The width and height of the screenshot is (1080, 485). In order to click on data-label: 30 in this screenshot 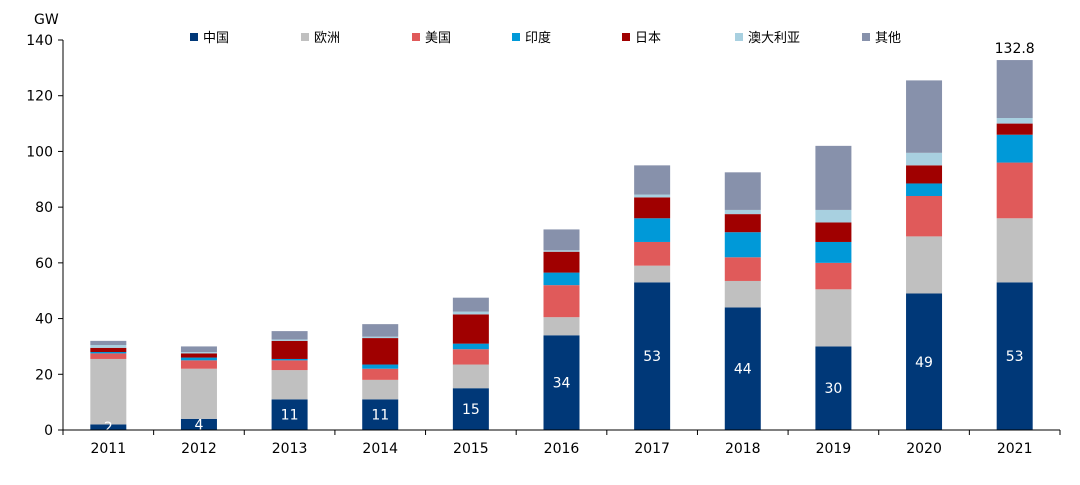, I will do `click(833, 389)`.